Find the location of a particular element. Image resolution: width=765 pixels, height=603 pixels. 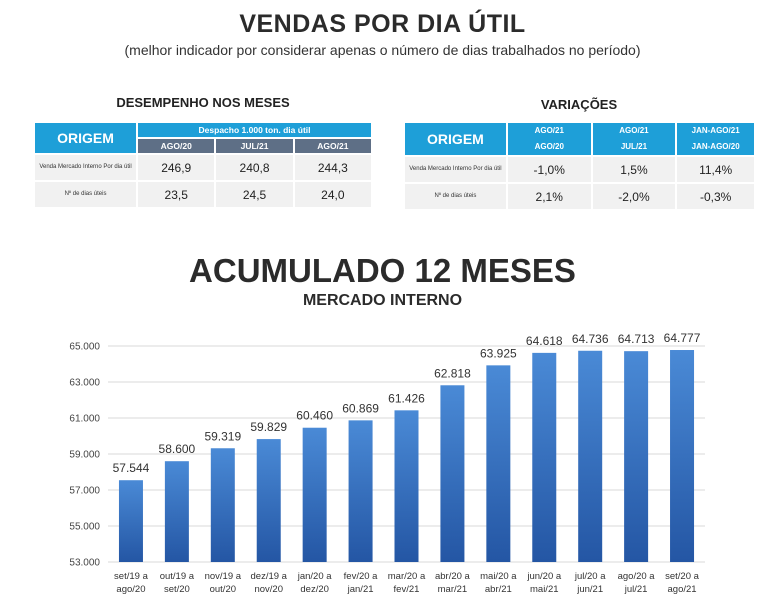

table-cell: 24,0 is located at coordinates (332, 194).